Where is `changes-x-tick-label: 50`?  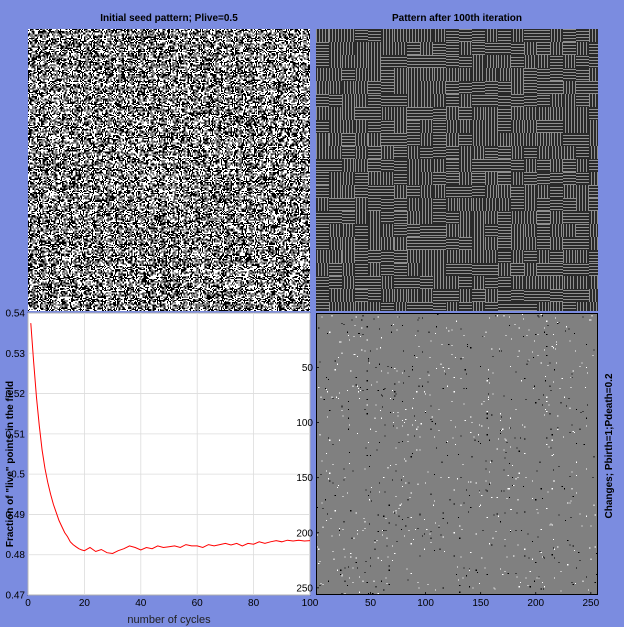 changes-x-tick-label: 50 is located at coordinates (371, 603).